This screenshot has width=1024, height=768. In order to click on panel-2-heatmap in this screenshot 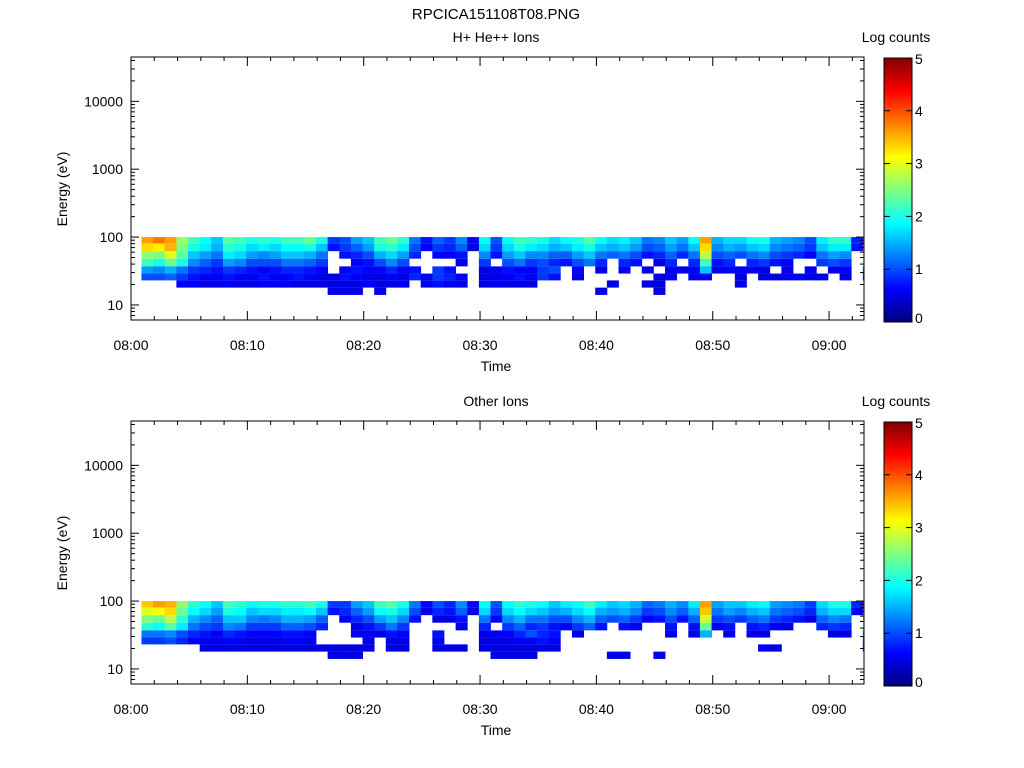, I will do `click(502, 630)`.